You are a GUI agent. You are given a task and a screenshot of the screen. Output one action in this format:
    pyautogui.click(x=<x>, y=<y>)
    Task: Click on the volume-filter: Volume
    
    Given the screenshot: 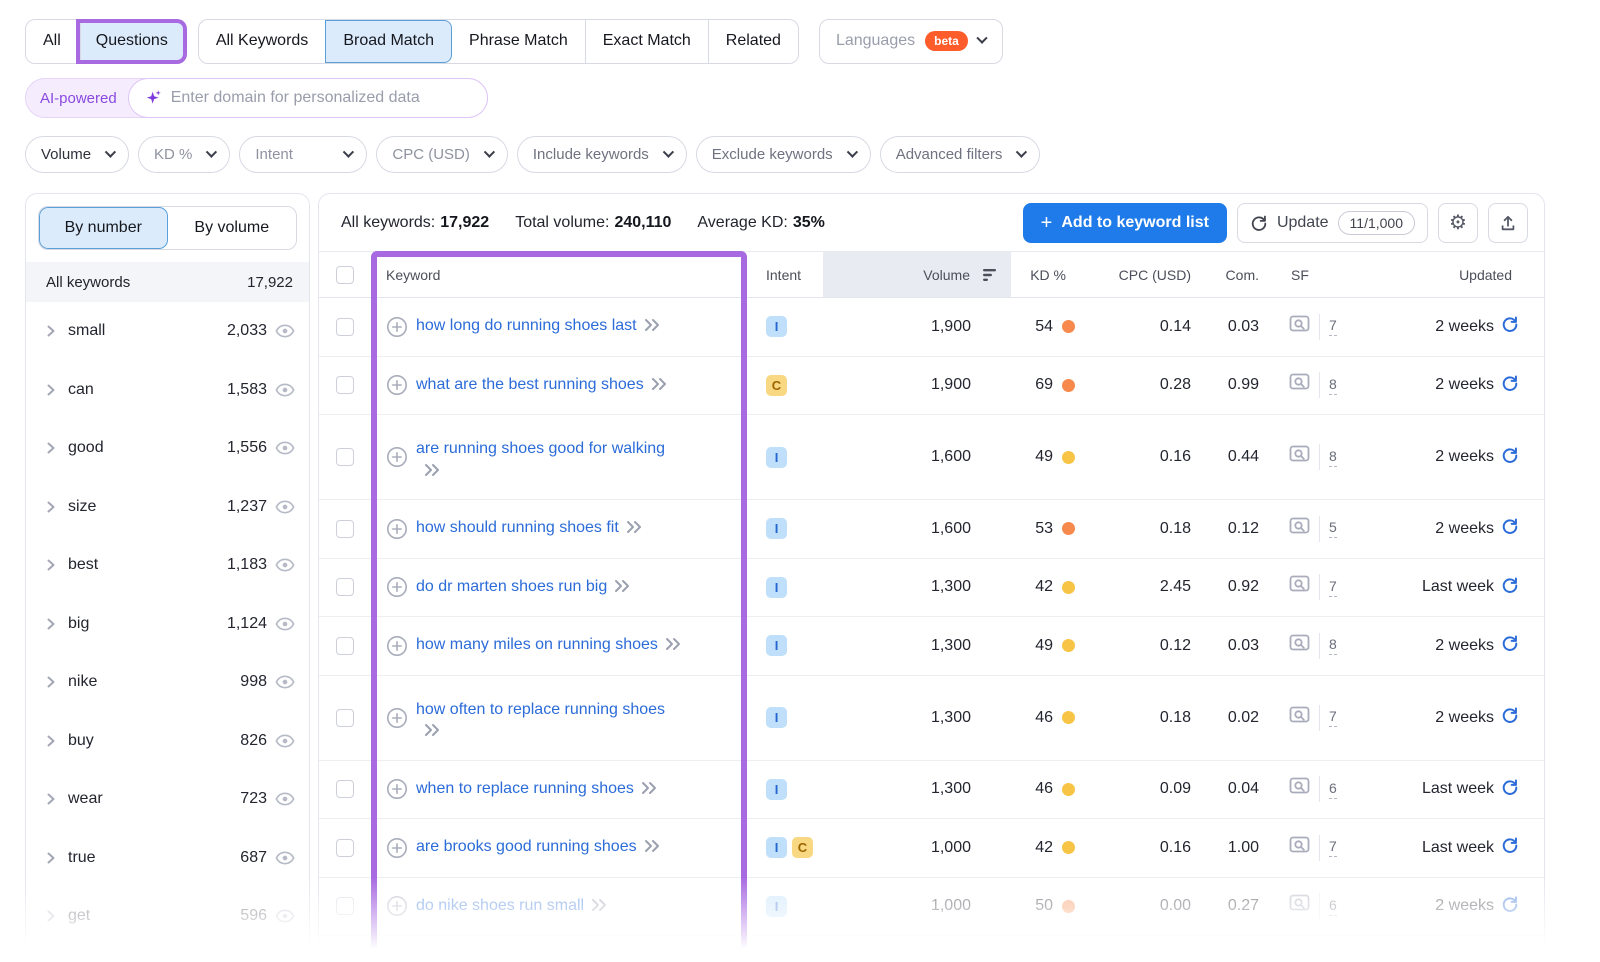 What is the action you would take?
    pyautogui.click(x=77, y=154)
    